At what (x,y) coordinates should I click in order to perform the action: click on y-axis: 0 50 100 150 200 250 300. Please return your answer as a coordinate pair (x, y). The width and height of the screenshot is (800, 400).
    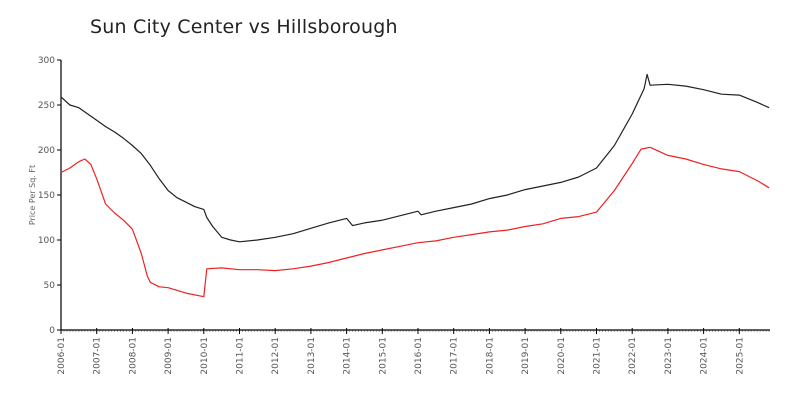
    Looking at the image, I should click on (50, 196).